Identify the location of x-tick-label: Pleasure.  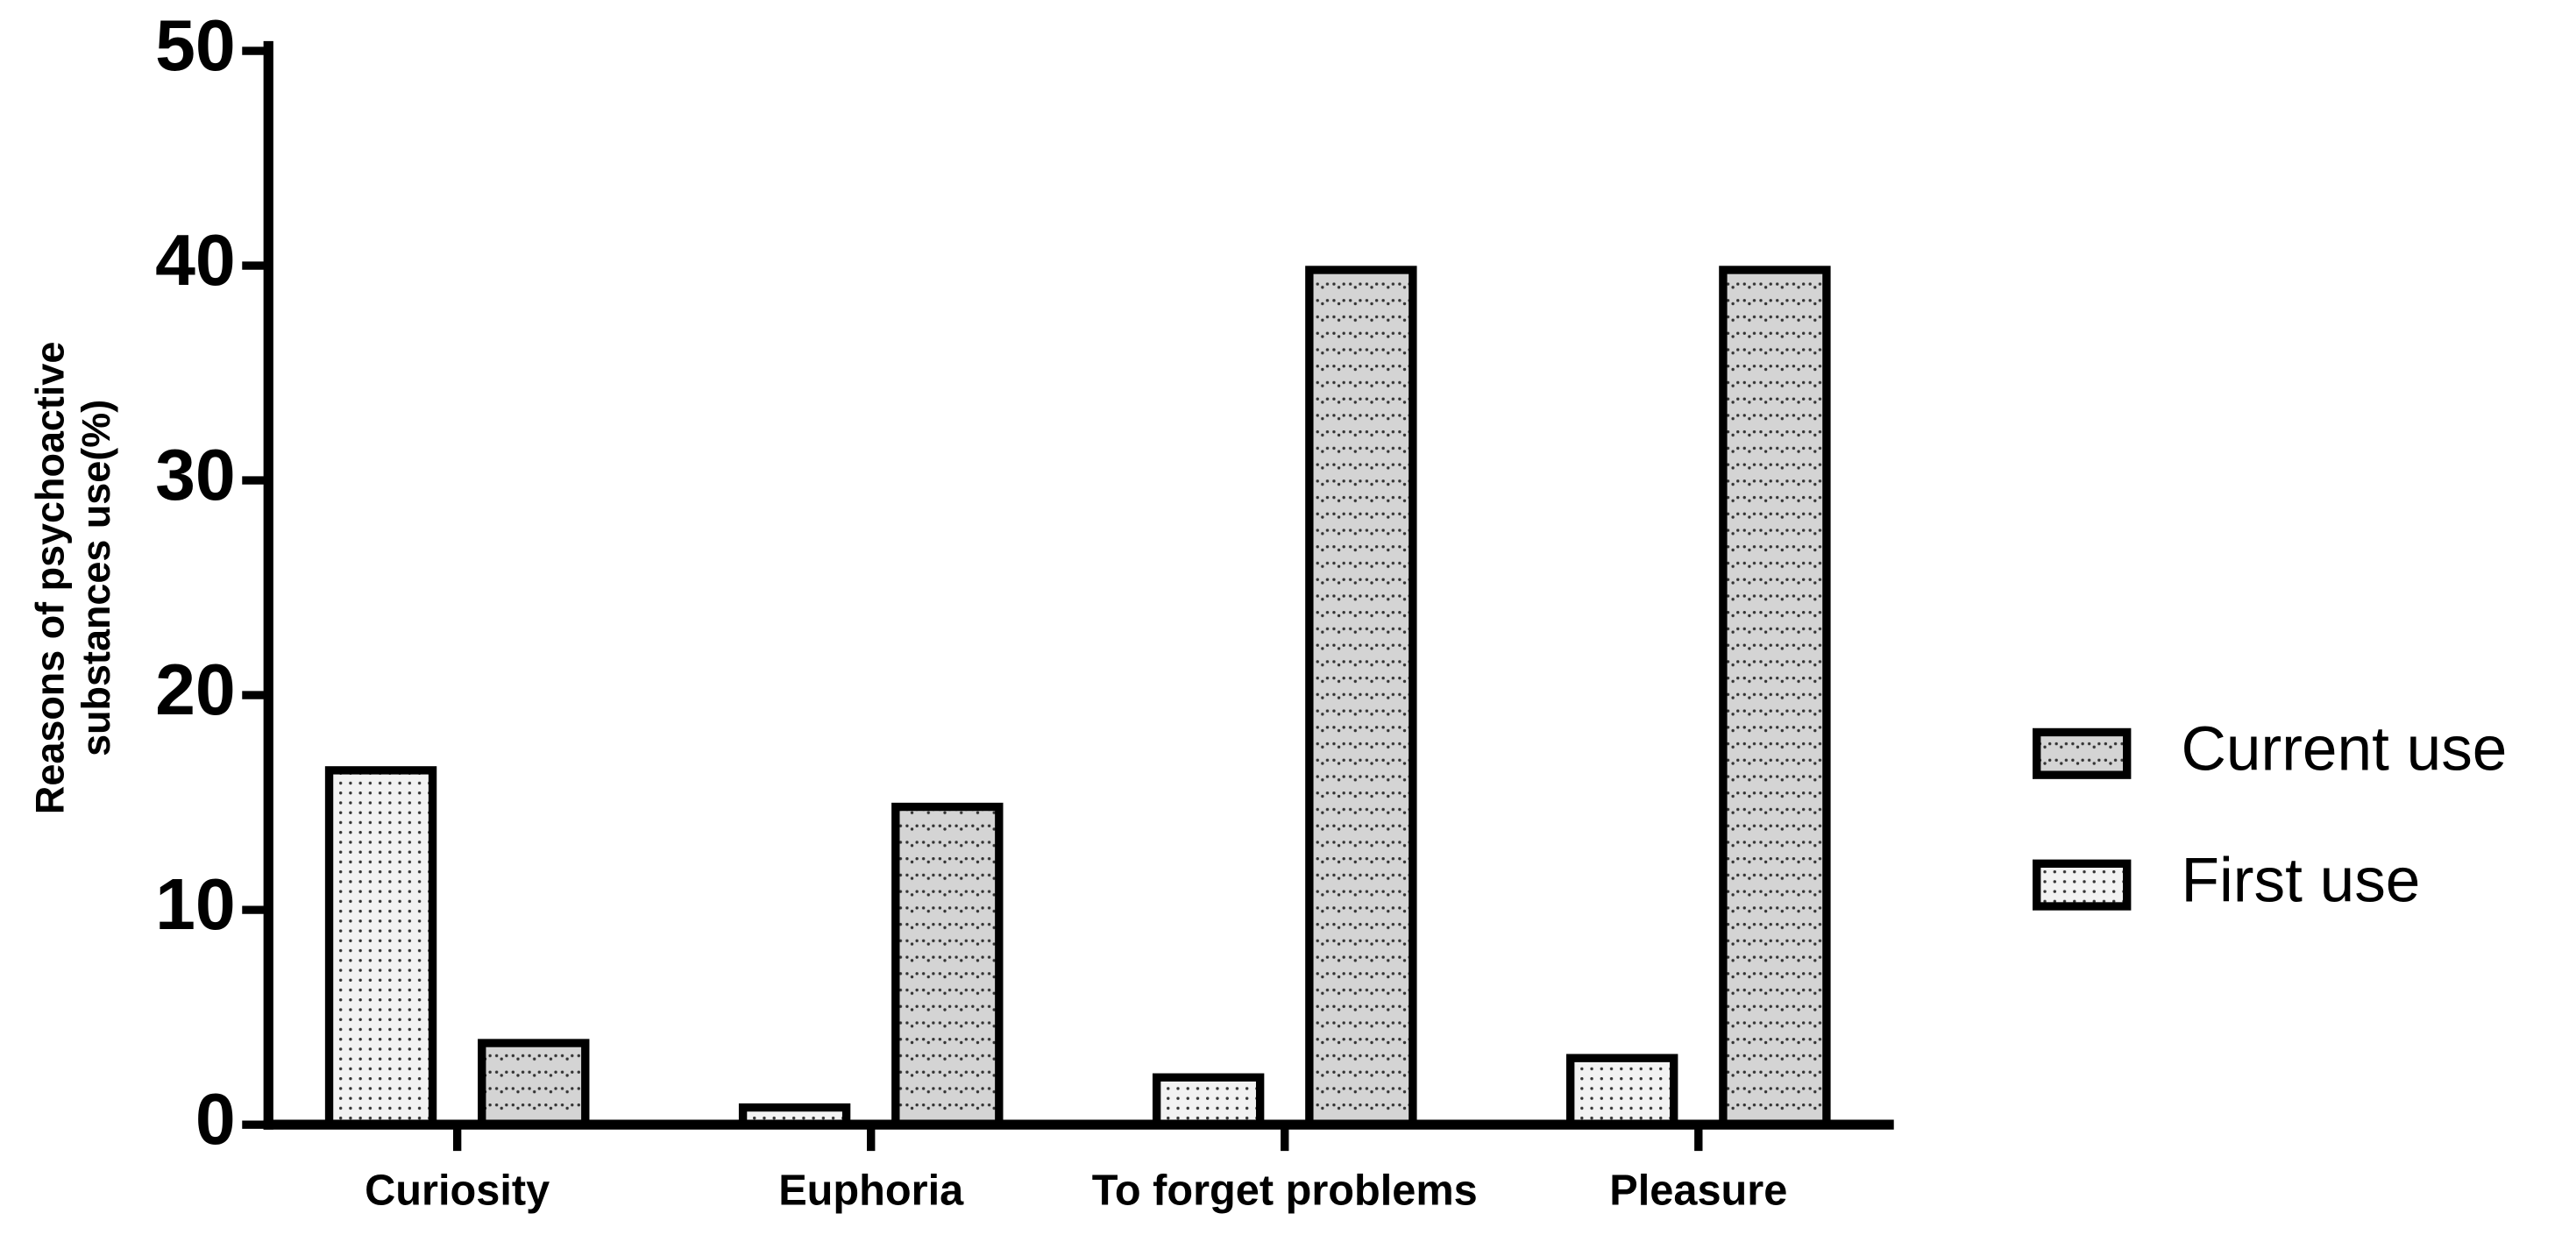
(1698, 1191).